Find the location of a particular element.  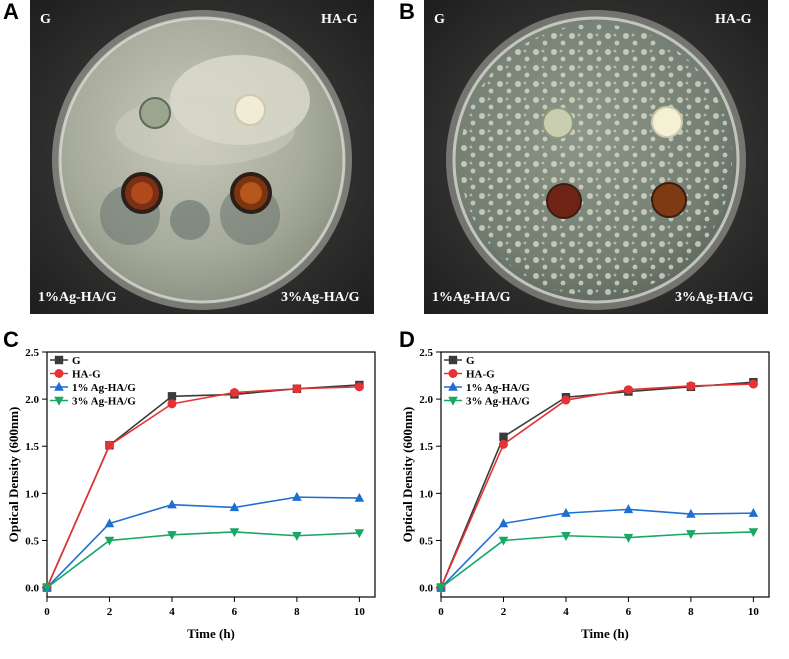

chart-d-y-tick-label: 2.0 is located at coordinates (426, 400).